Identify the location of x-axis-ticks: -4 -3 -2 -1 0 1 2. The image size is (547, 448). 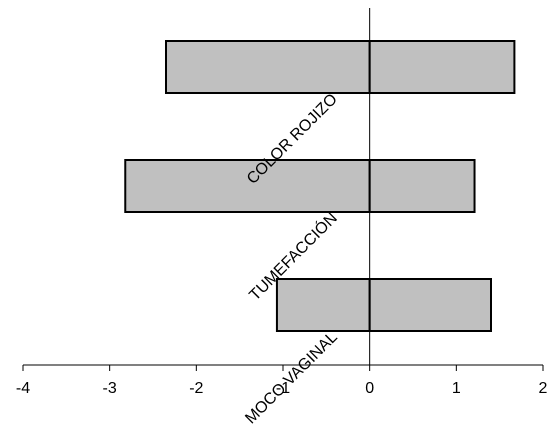
(281, 381).